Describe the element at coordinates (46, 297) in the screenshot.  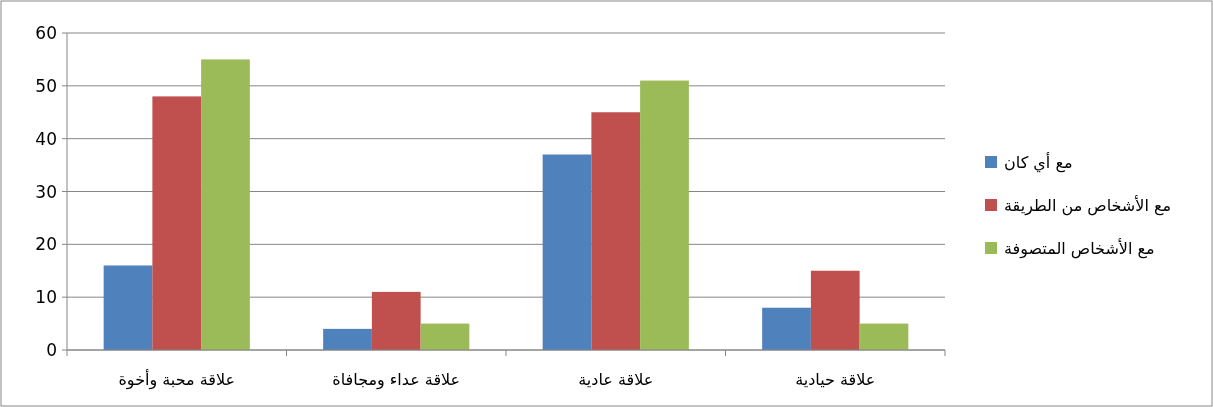
I see `y-tick-label: 10` at that location.